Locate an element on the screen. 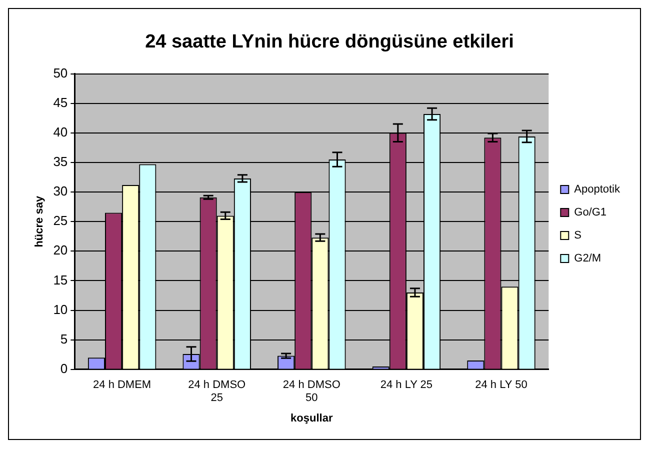 This screenshot has height=458, width=649. y-tick-label: 10 is located at coordinates (60, 309).